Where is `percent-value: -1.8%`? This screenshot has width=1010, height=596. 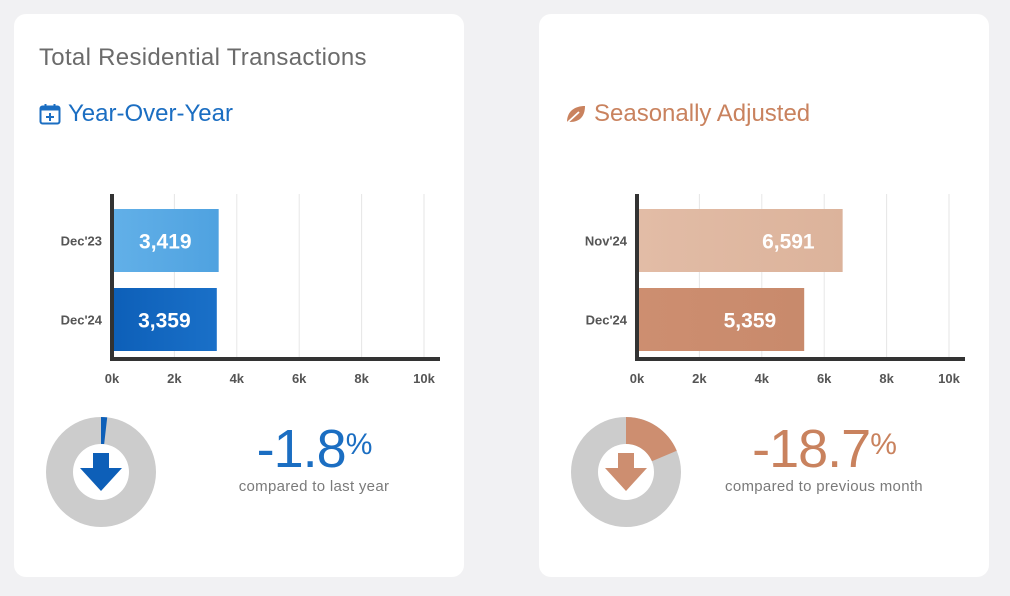 percent-value: -1.8% is located at coordinates (314, 449).